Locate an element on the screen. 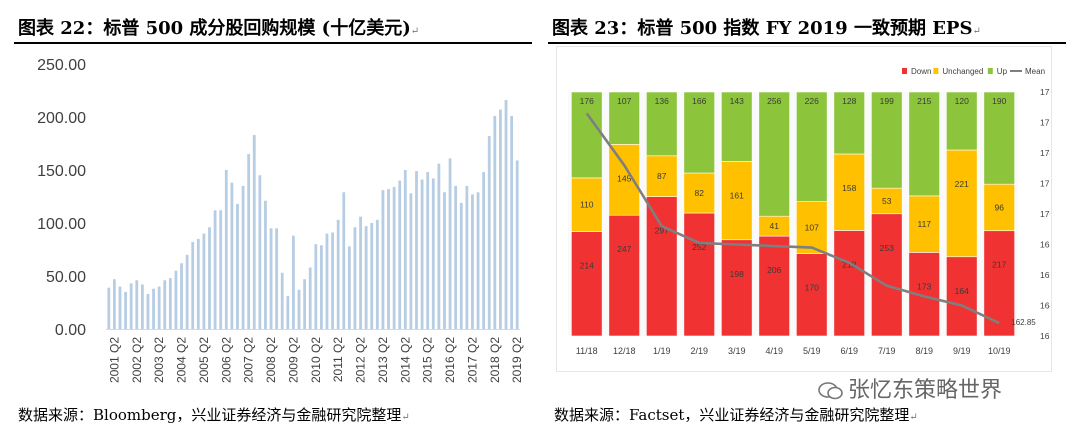  y2-tick-label: 164 is located at coordinates (1045, 306).